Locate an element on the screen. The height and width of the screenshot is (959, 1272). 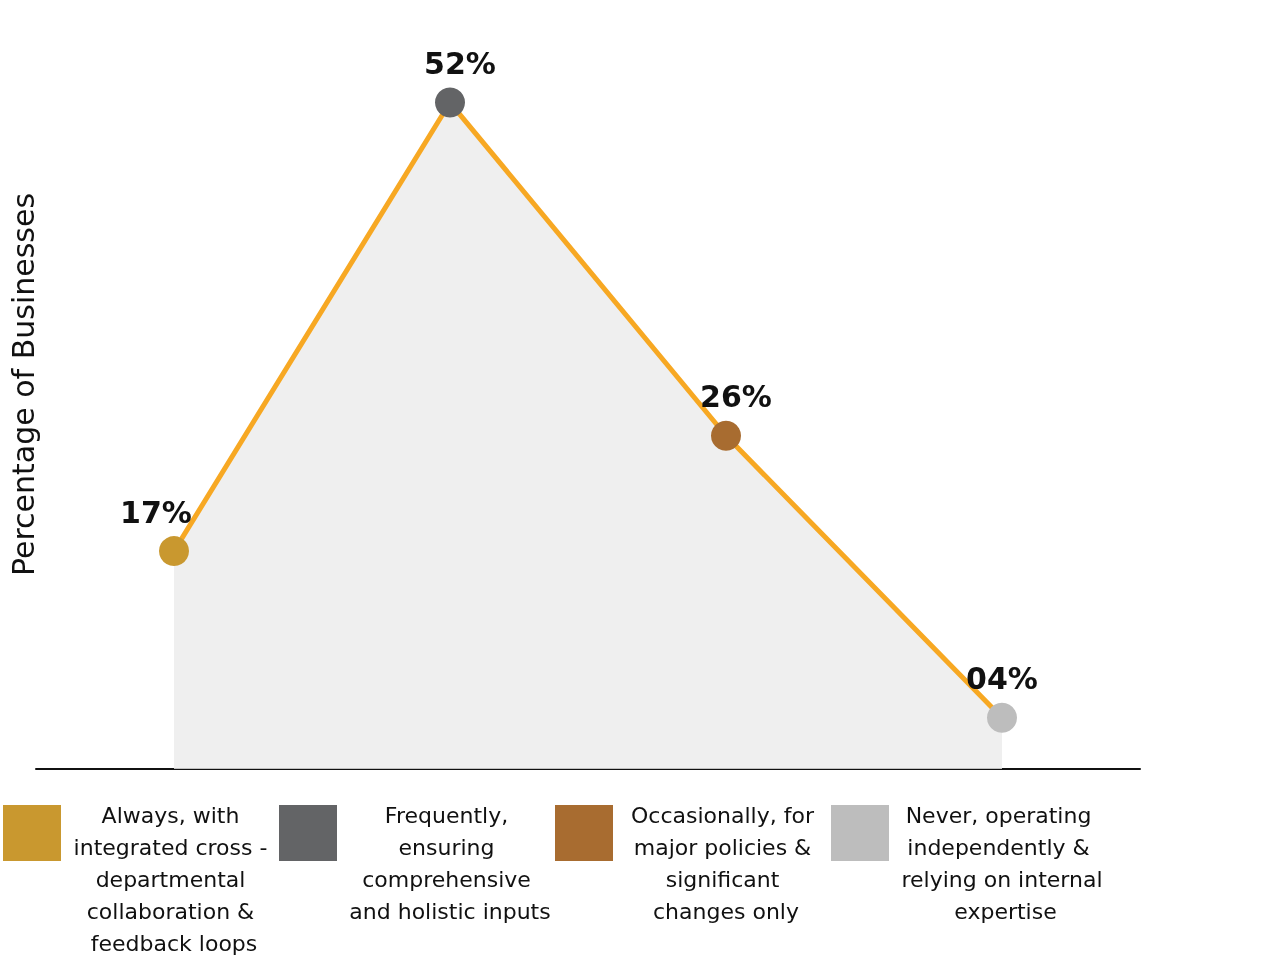
x-tick-label: Always, with integrated cross - departmental collaboration & feedback loops is located at coordinates (174, 879).